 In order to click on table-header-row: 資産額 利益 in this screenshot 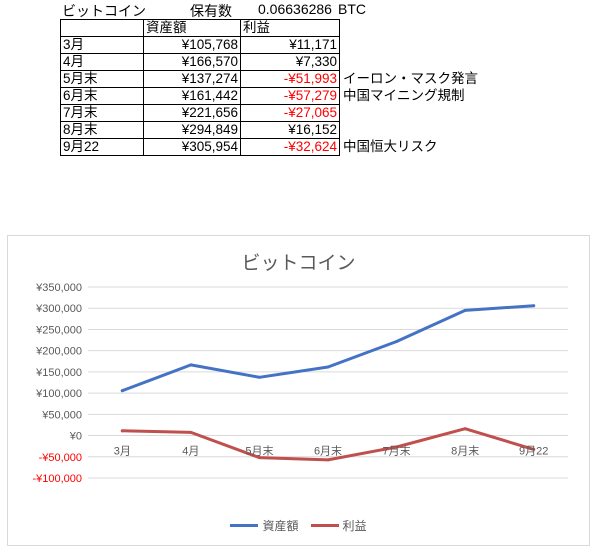, I will do `click(270, 28)`.